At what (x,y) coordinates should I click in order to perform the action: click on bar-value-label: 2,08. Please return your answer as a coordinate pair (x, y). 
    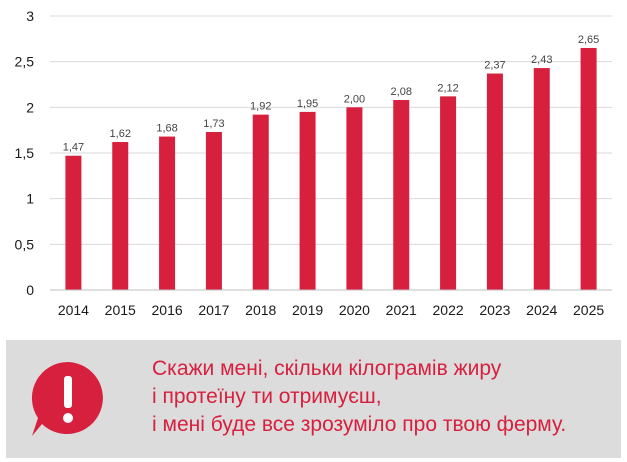
    Looking at the image, I should click on (401, 92).